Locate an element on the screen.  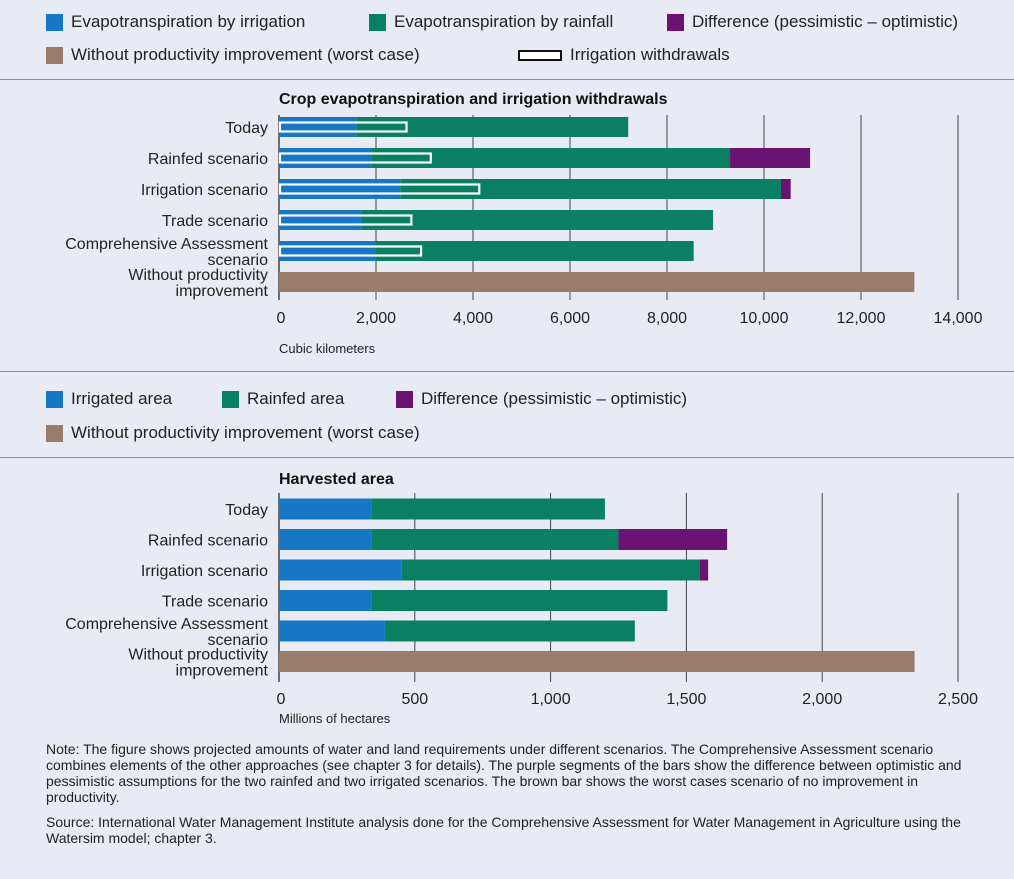
x-tick-label: 4,000 is located at coordinates (473, 318).